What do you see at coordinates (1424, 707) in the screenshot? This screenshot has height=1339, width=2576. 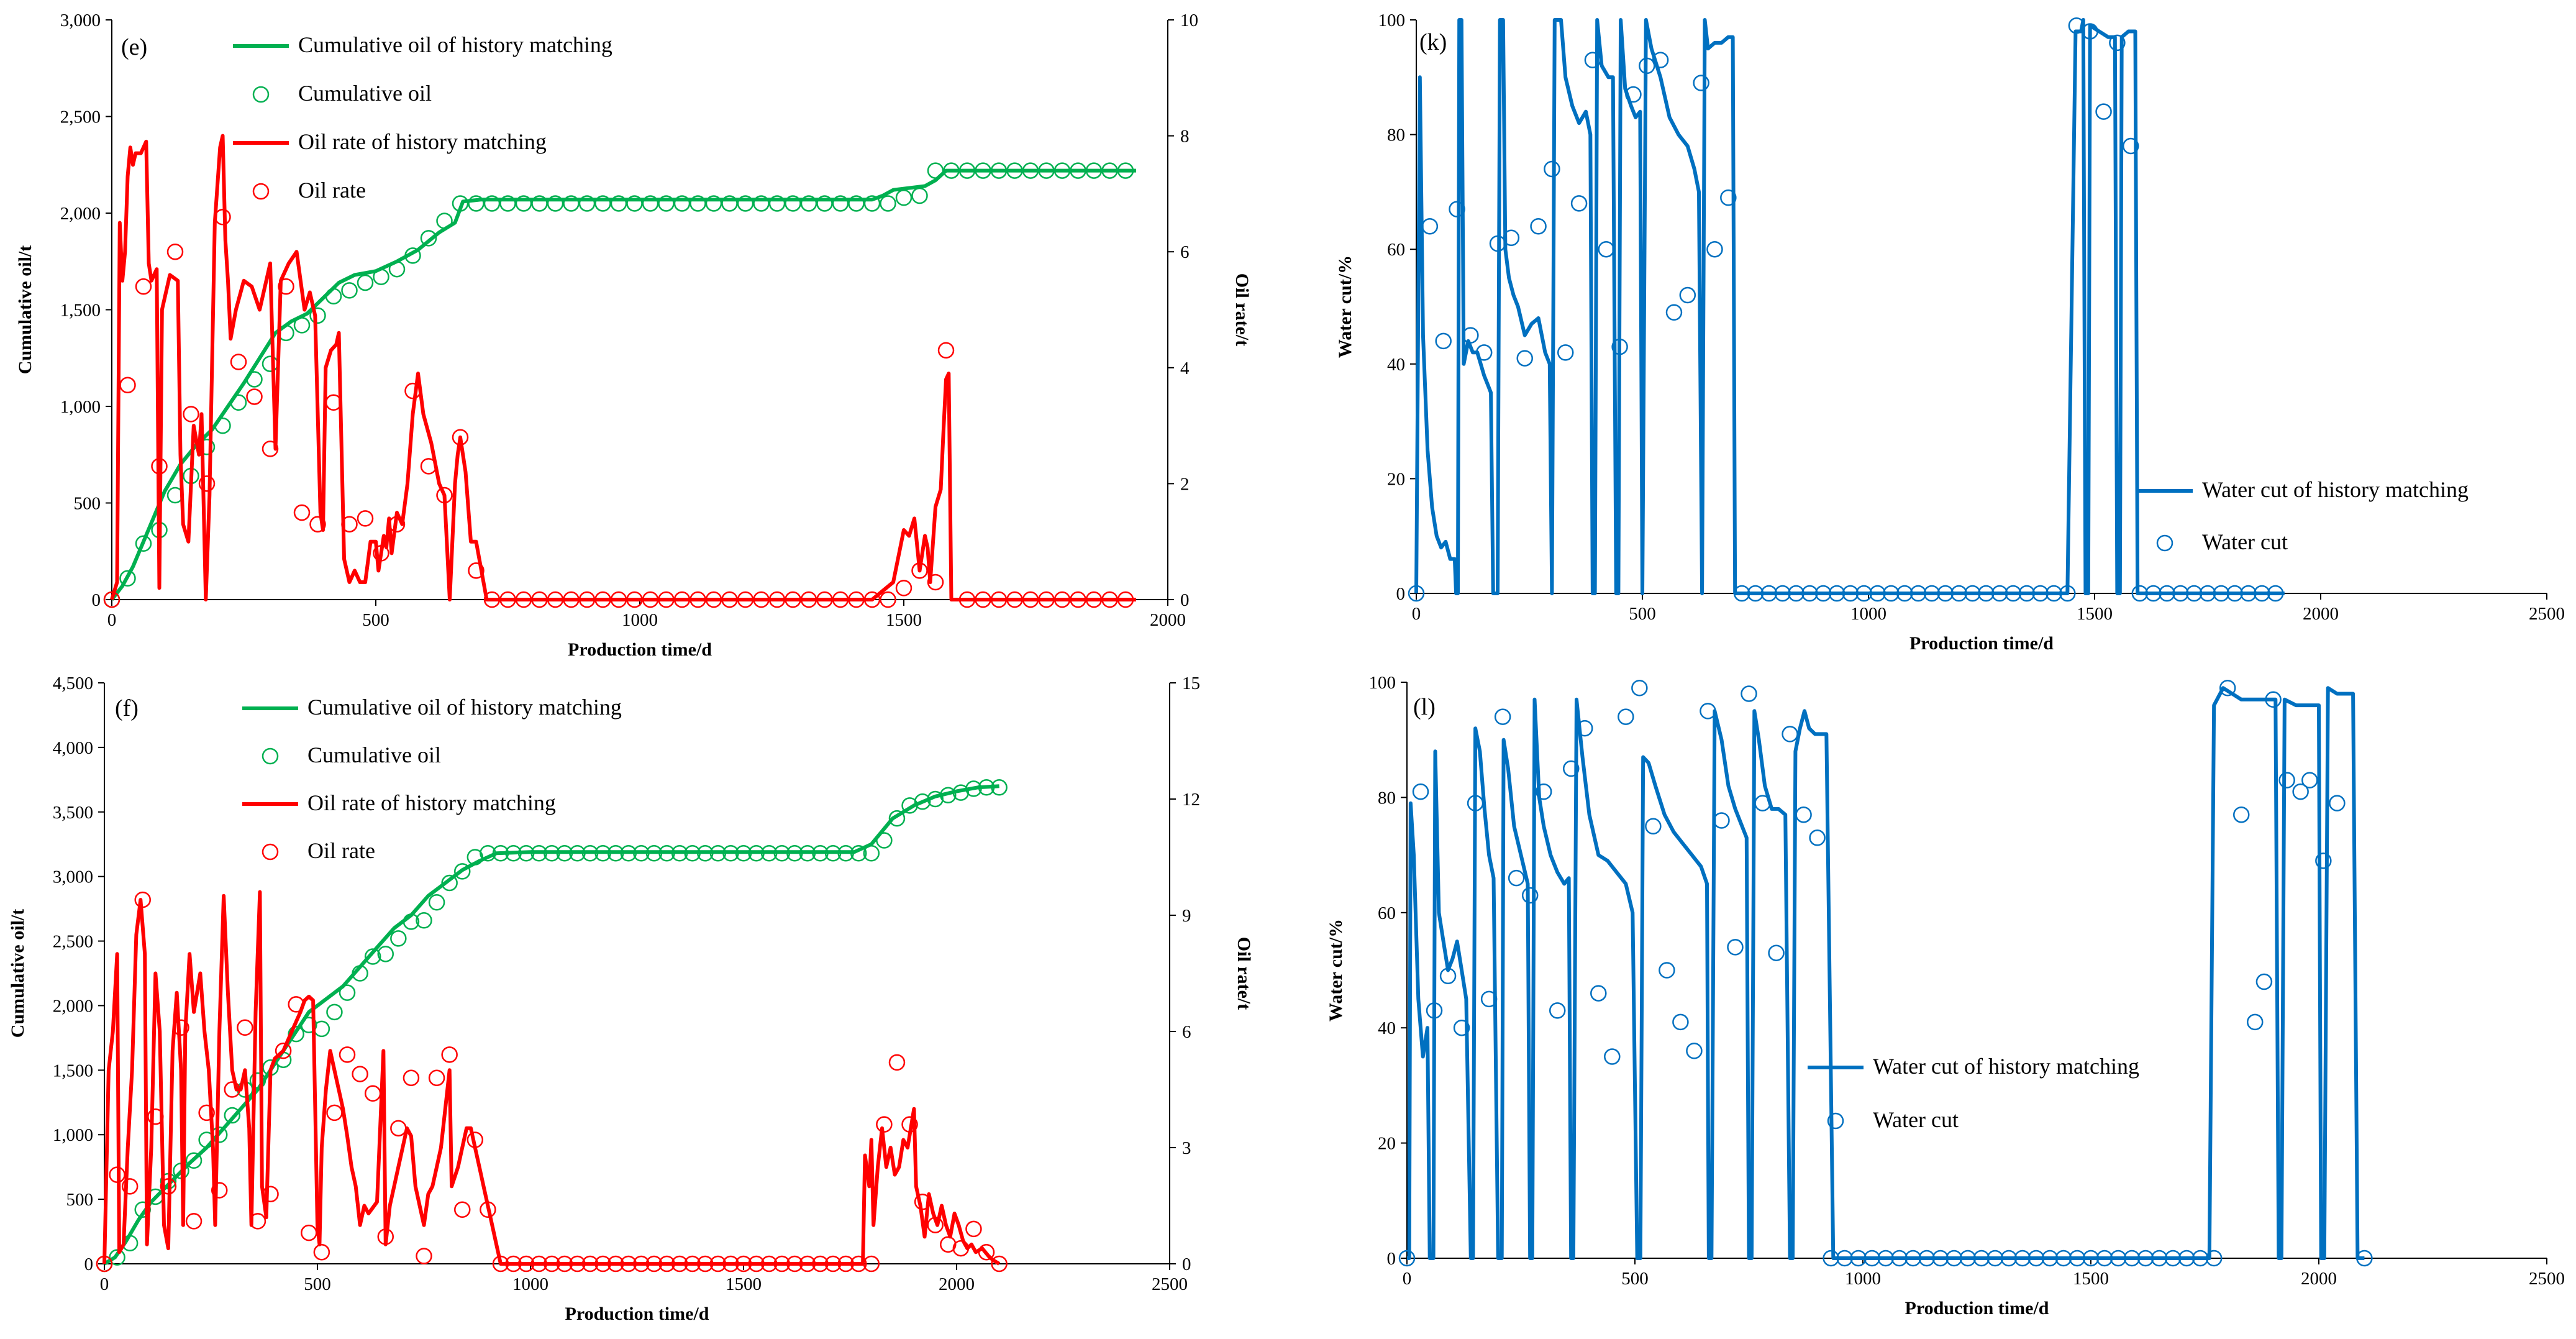 I see `panel-label: (l)` at bounding box center [1424, 707].